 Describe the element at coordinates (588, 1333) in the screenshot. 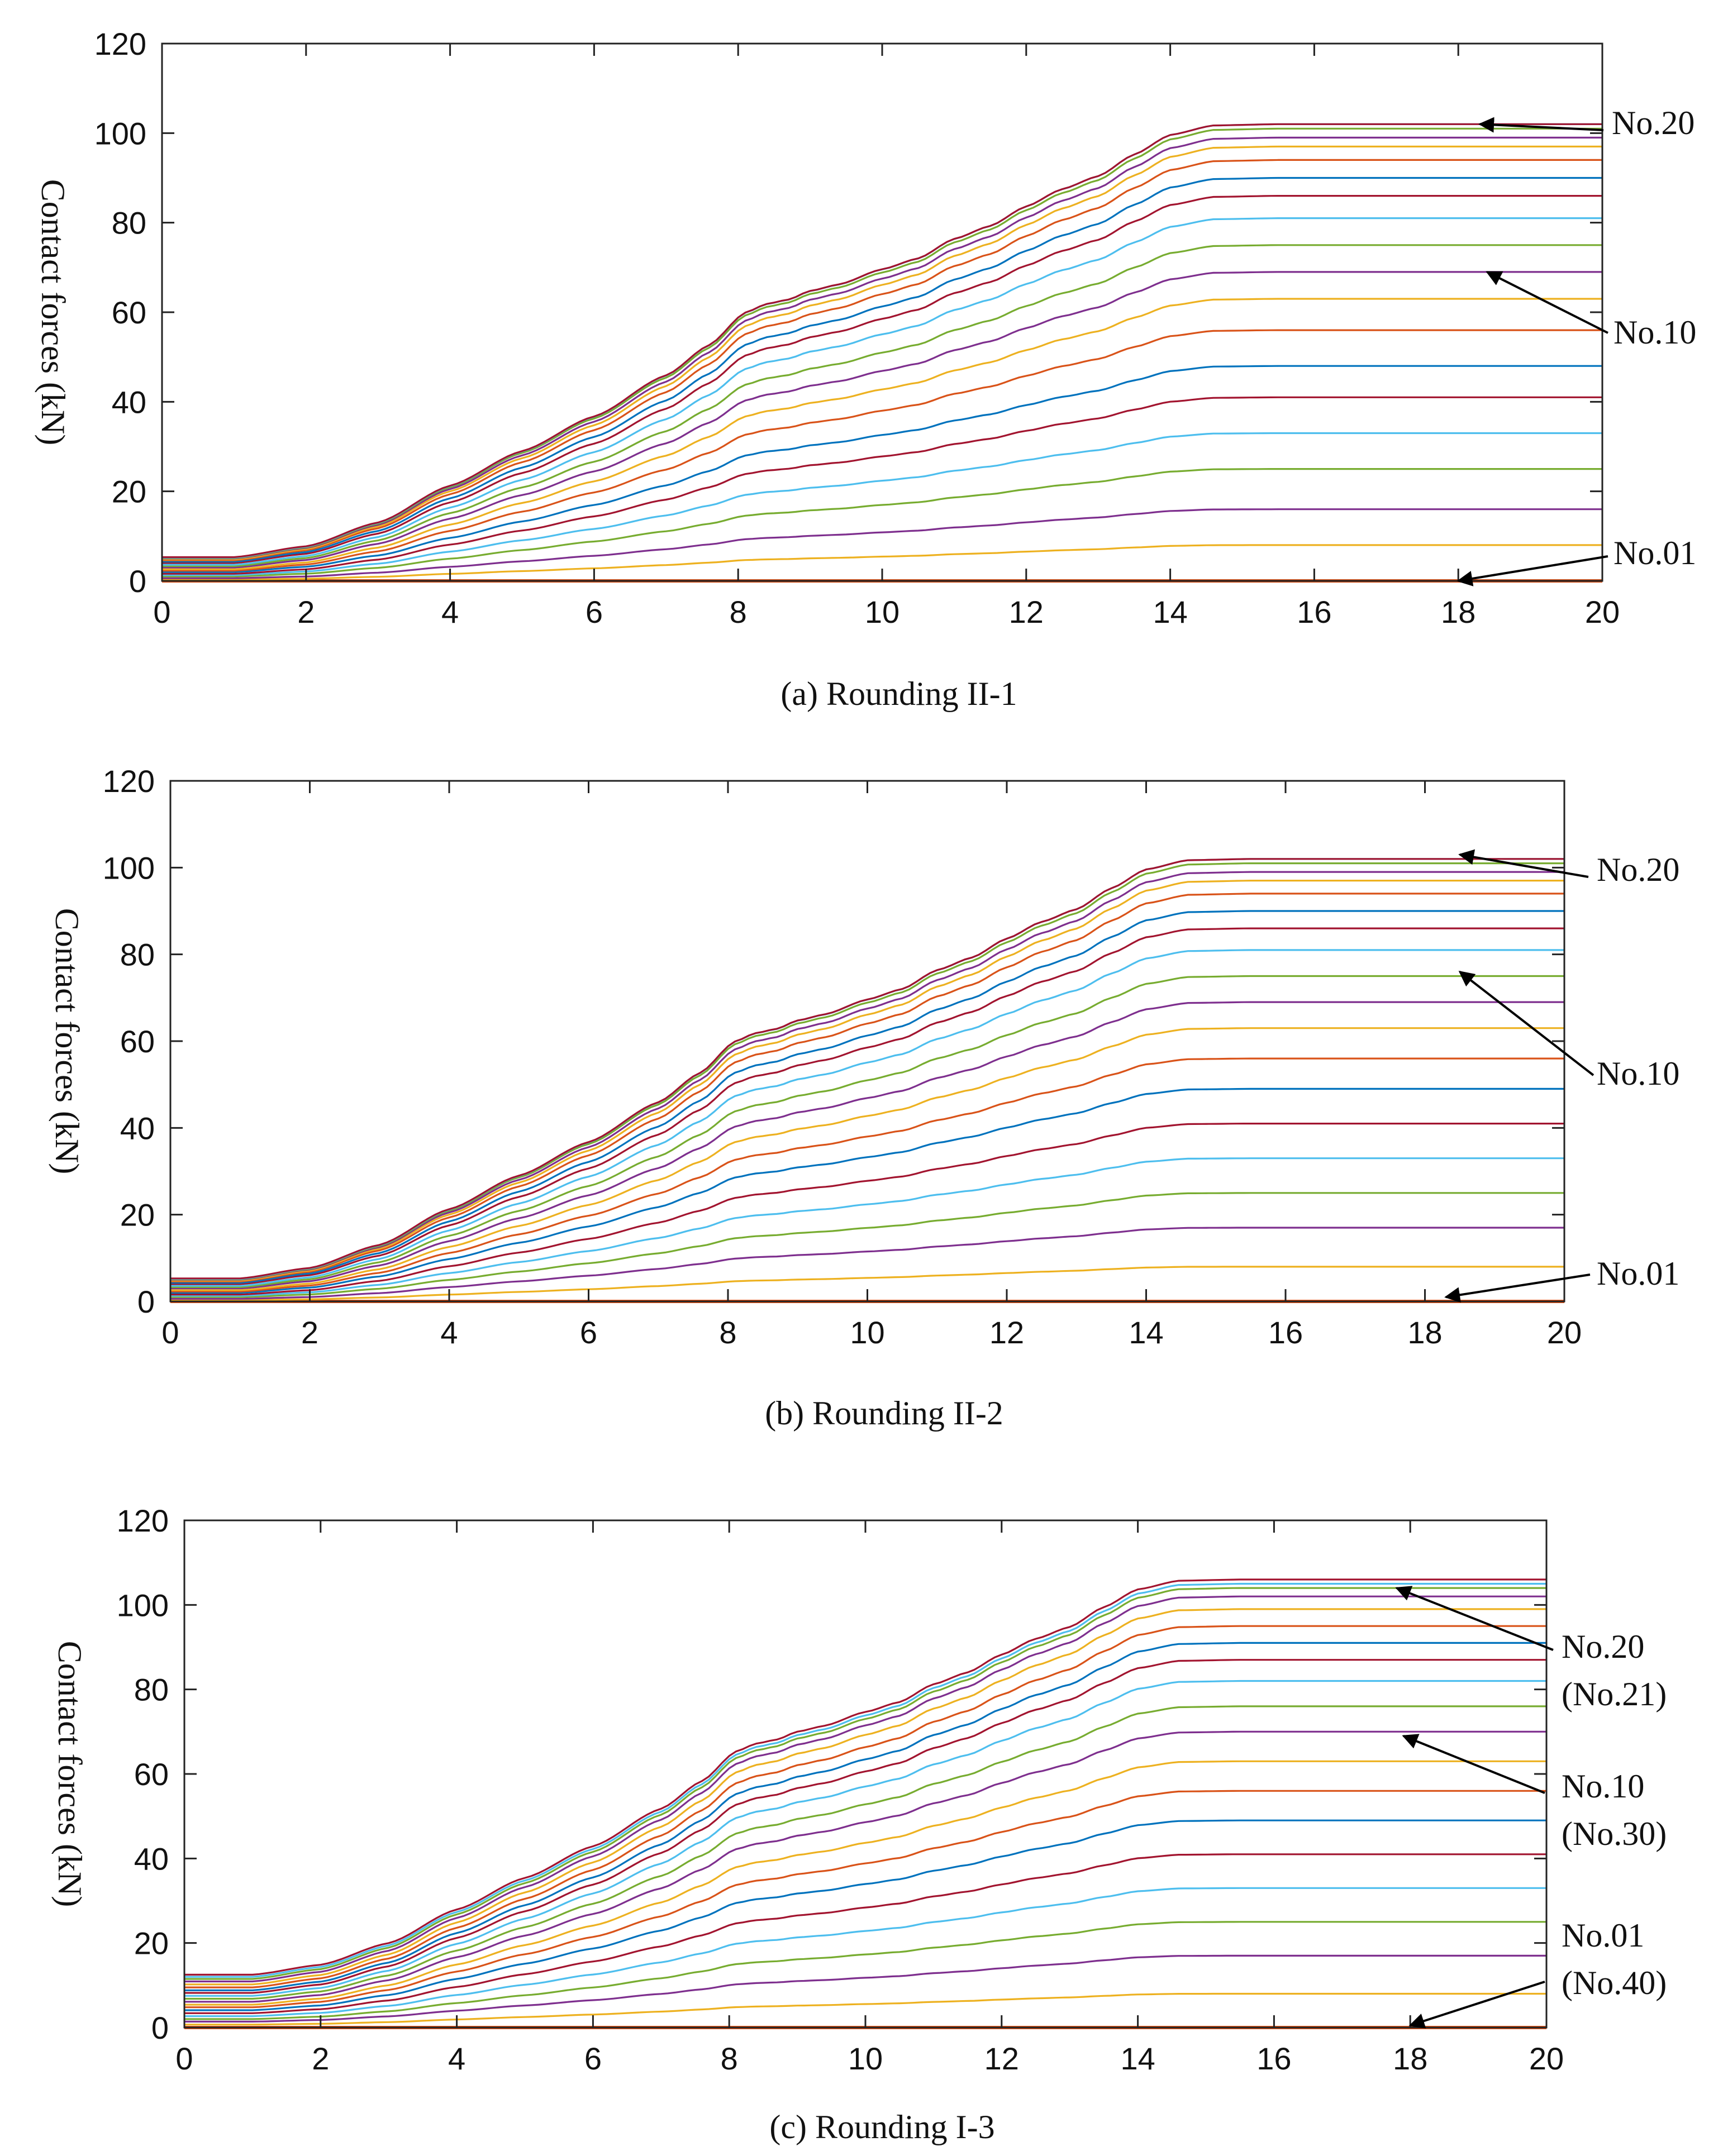

I see `x-tick-label: 6` at that location.